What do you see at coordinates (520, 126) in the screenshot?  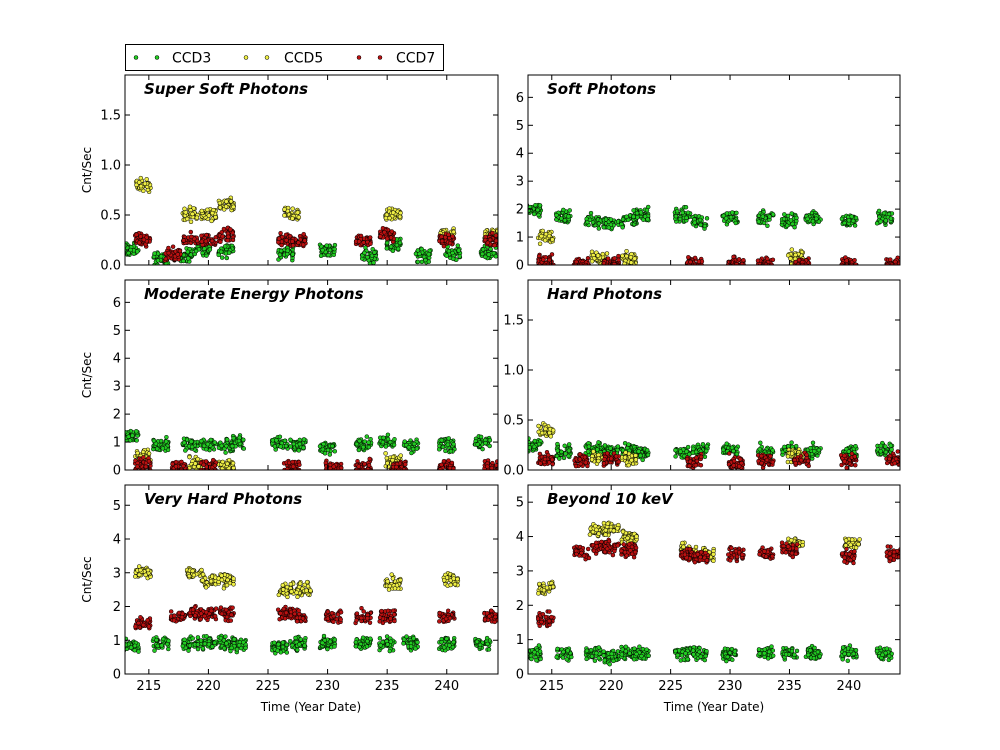 I see `y-tick-label: 5` at bounding box center [520, 126].